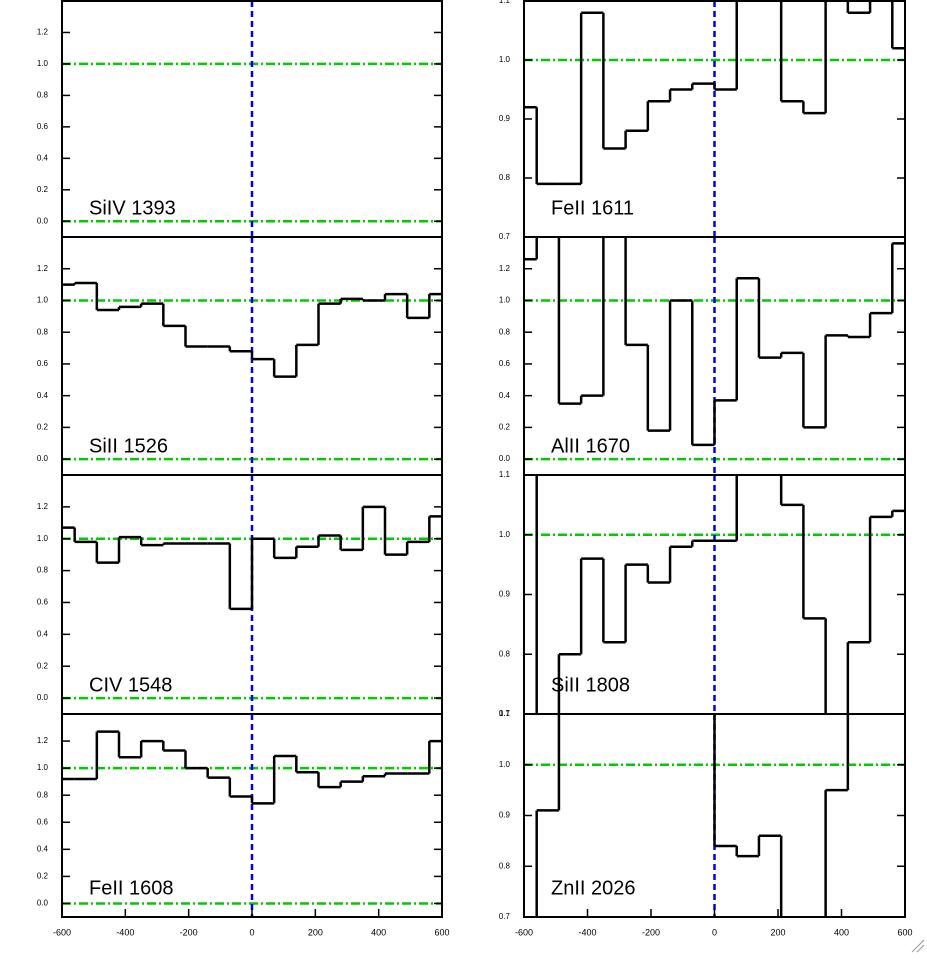 This screenshot has width=927, height=960. What do you see at coordinates (590, 685) in the screenshot?
I see `panel-label: SiII 1808` at bounding box center [590, 685].